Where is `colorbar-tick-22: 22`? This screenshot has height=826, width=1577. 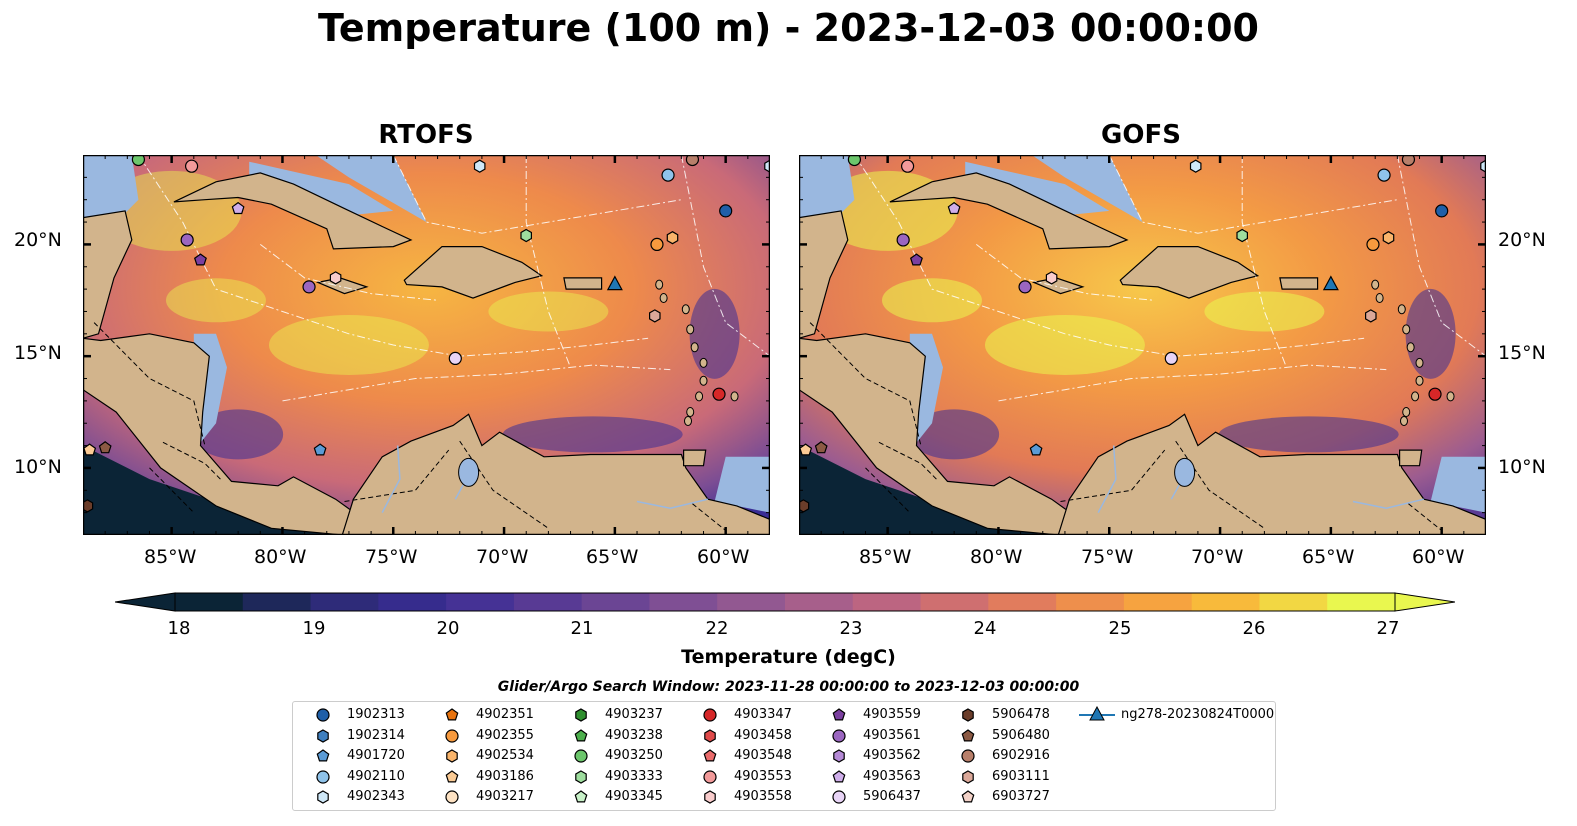 colorbar-tick-22: 22 is located at coordinates (717, 628).